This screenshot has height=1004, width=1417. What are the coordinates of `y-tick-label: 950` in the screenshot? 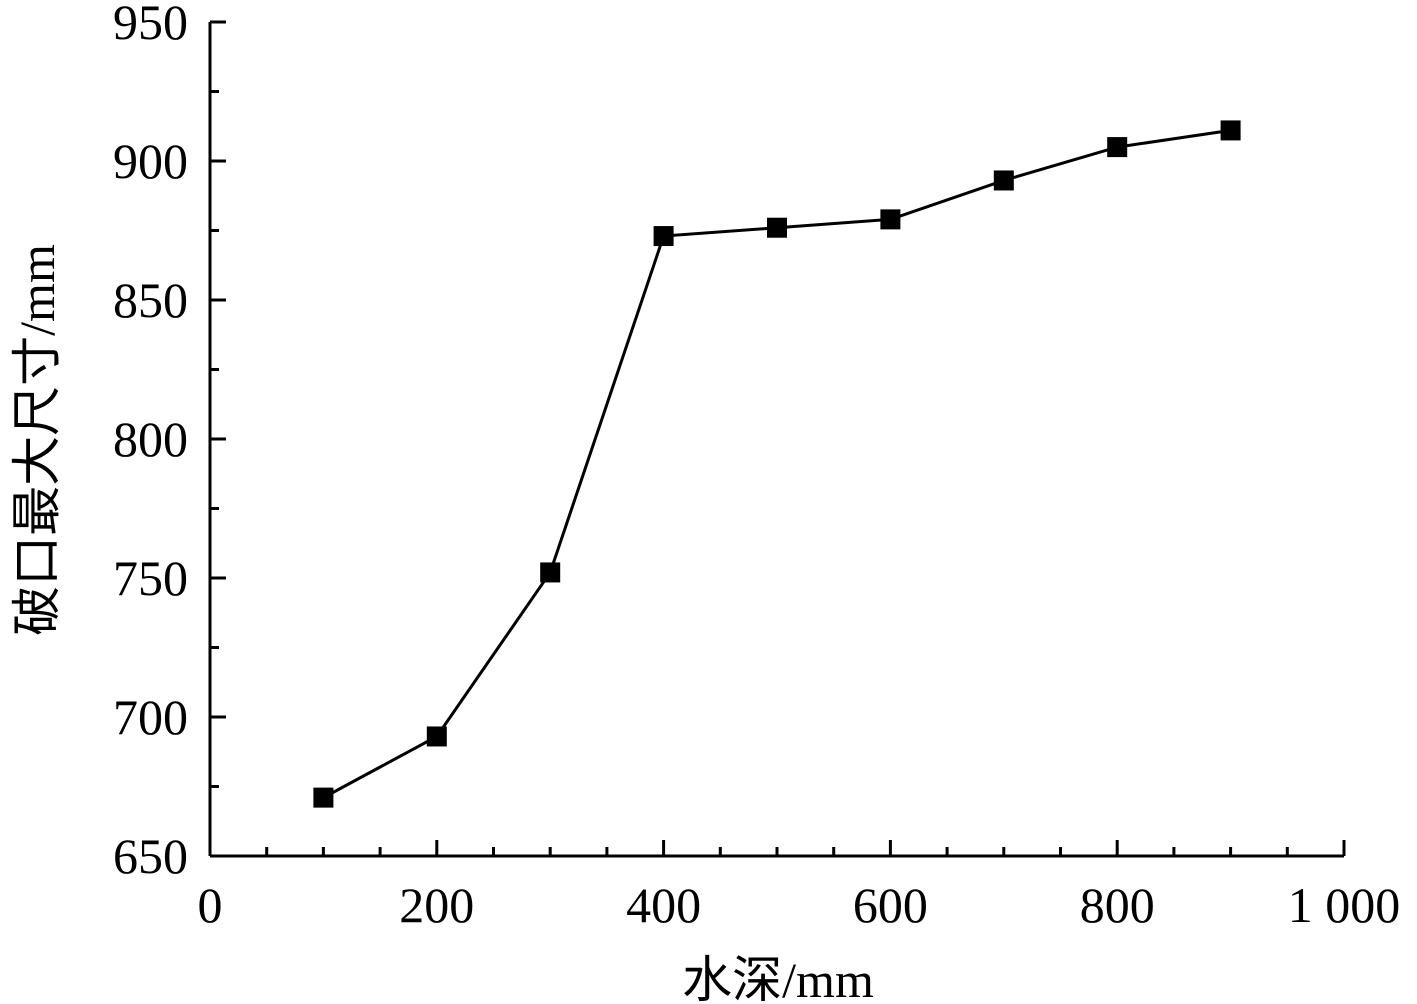 It's located at (150, 25).